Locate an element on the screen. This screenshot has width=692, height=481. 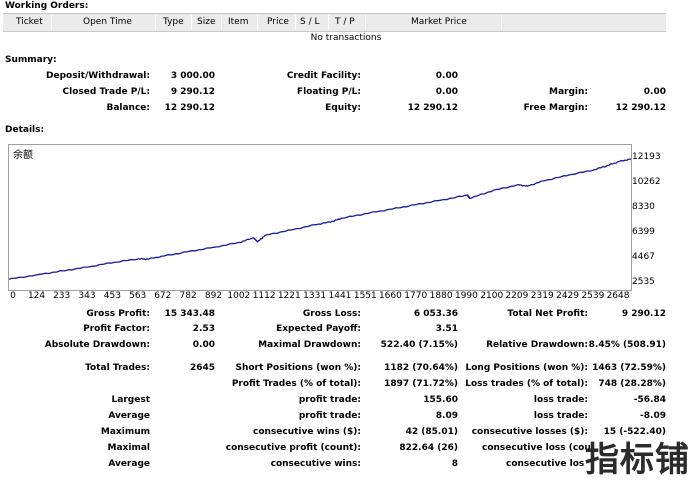
x-tick-label: 343 is located at coordinates (87, 296).